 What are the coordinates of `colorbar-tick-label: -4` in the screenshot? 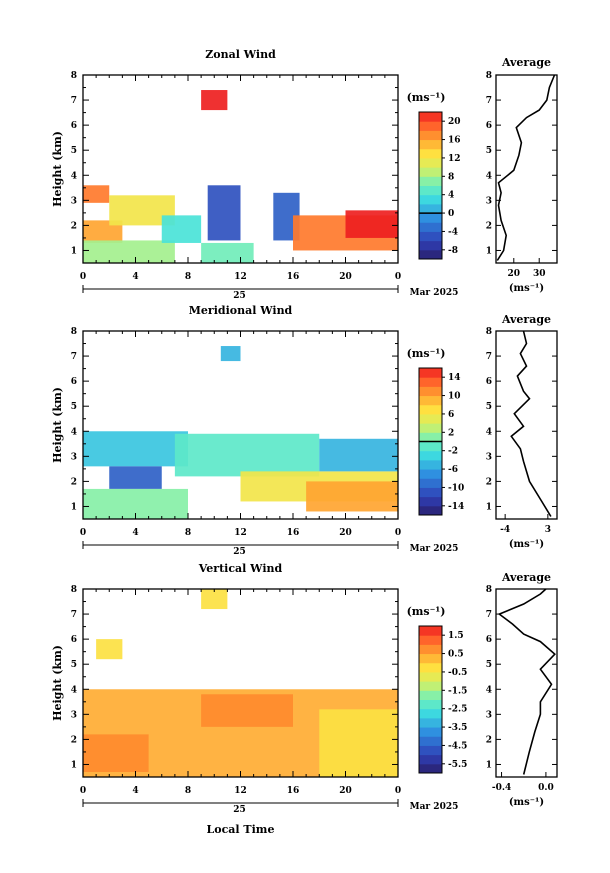 It's located at (453, 232).